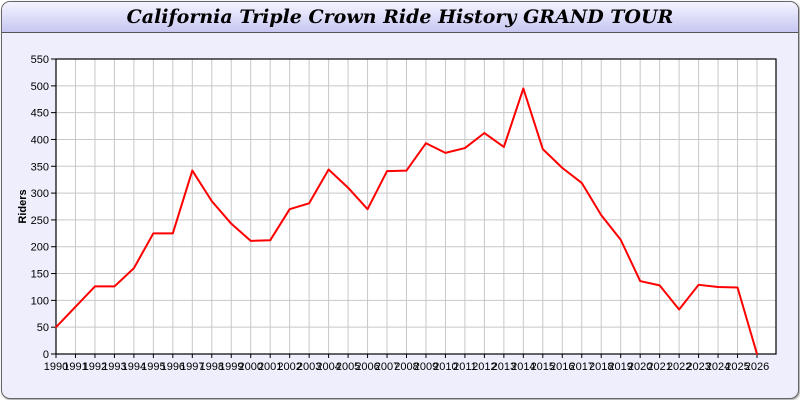 This screenshot has height=400, width=800. Describe the element at coordinates (40, 60) in the screenshot. I see `y-tick-label: 550` at that location.